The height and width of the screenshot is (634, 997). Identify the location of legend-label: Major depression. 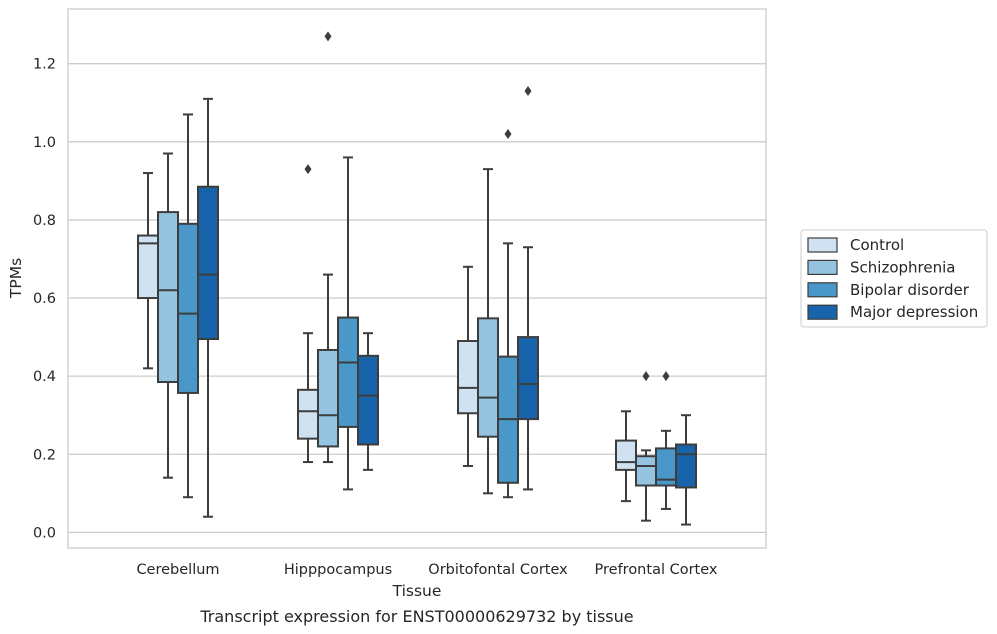
(914, 312).